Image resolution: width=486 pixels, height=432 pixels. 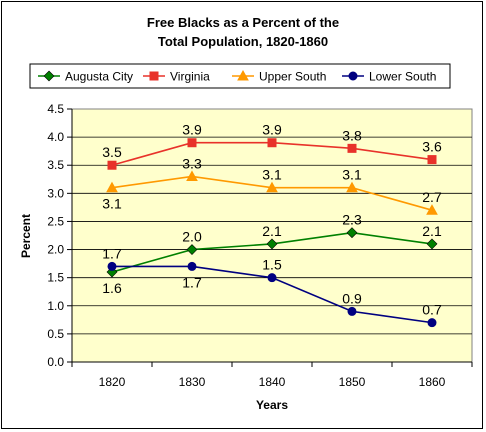 What do you see at coordinates (55, 193) in the screenshot?
I see `y-tick-label: 3.0` at bounding box center [55, 193].